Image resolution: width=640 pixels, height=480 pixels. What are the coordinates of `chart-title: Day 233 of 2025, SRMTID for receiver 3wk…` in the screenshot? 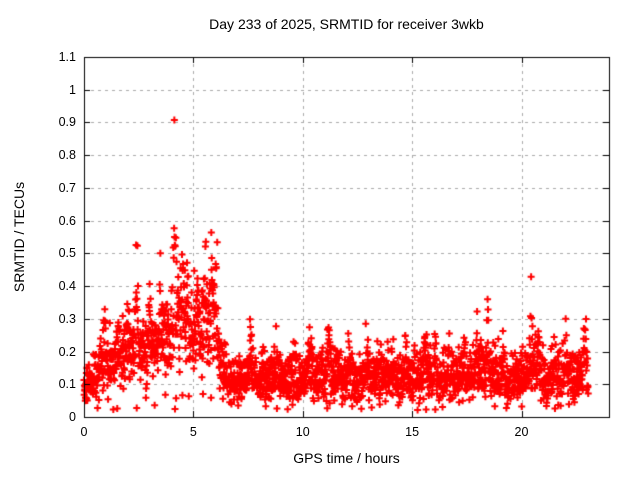 It's located at (346, 24).